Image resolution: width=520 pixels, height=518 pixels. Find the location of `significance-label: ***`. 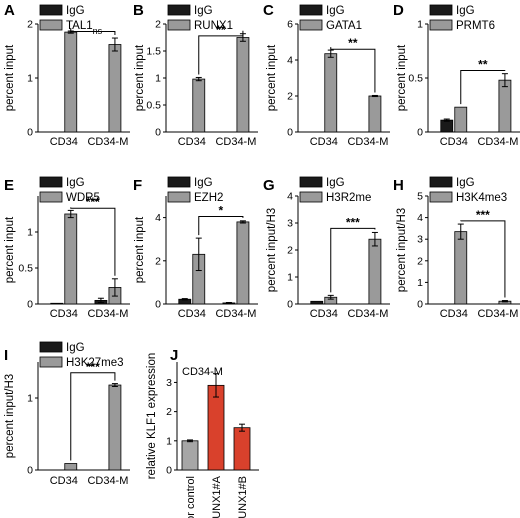

significance-label: *** is located at coordinates (93, 367).